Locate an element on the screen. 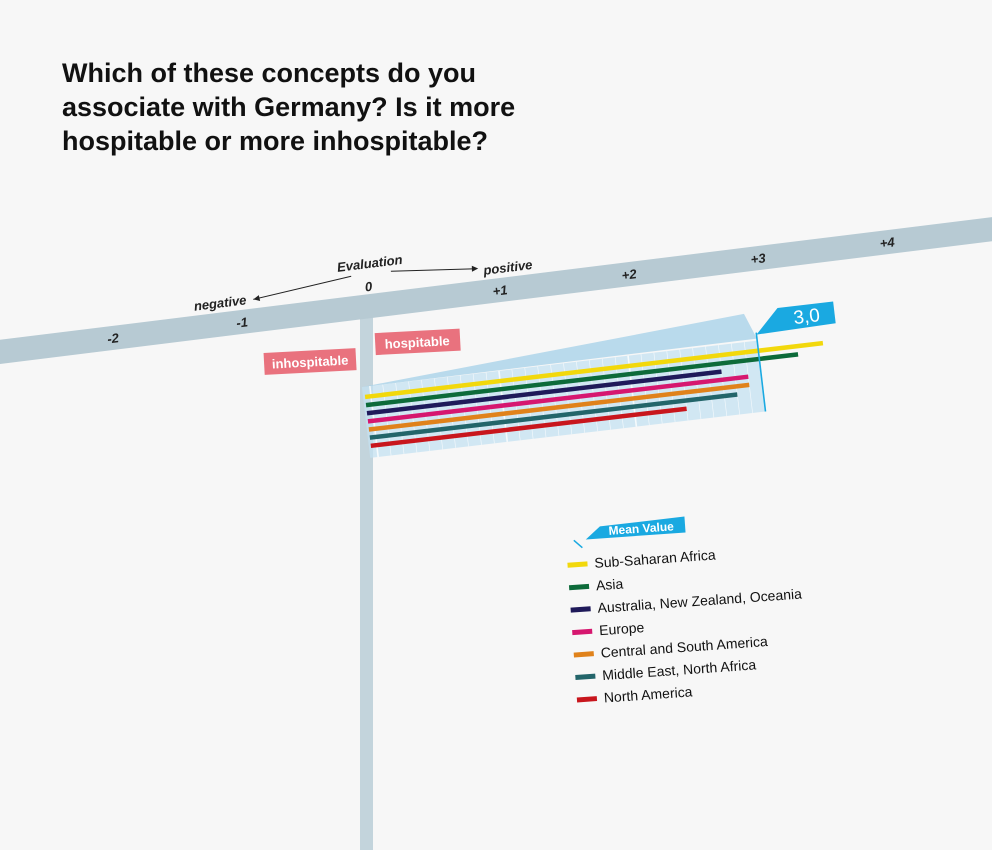  bar-central-and-south-america is located at coordinates (559, 407).